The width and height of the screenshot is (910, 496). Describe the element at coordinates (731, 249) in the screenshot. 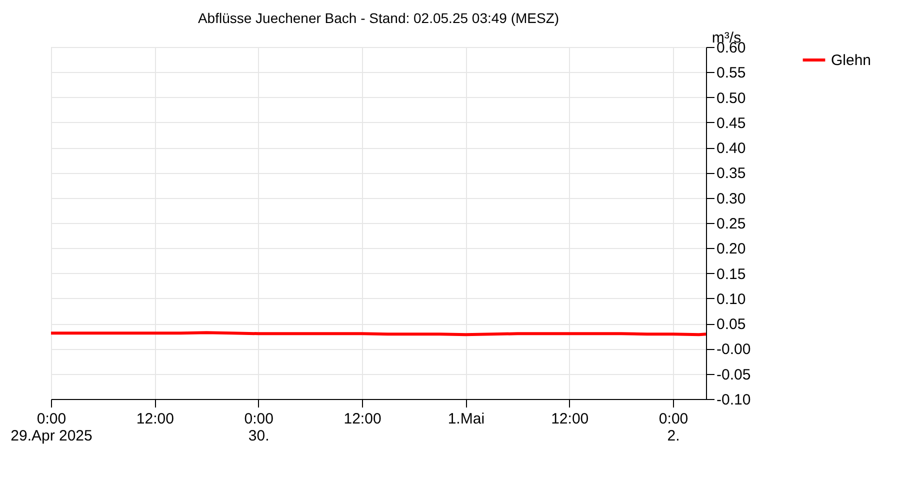

I see `y-tick-label: 0.20` at that location.